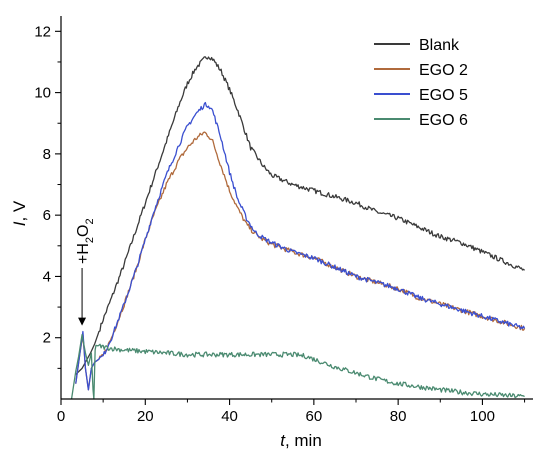 The height and width of the screenshot is (464, 550). Describe the element at coordinates (82, 321) in the screenshot. I see `arrow-head` at that location.